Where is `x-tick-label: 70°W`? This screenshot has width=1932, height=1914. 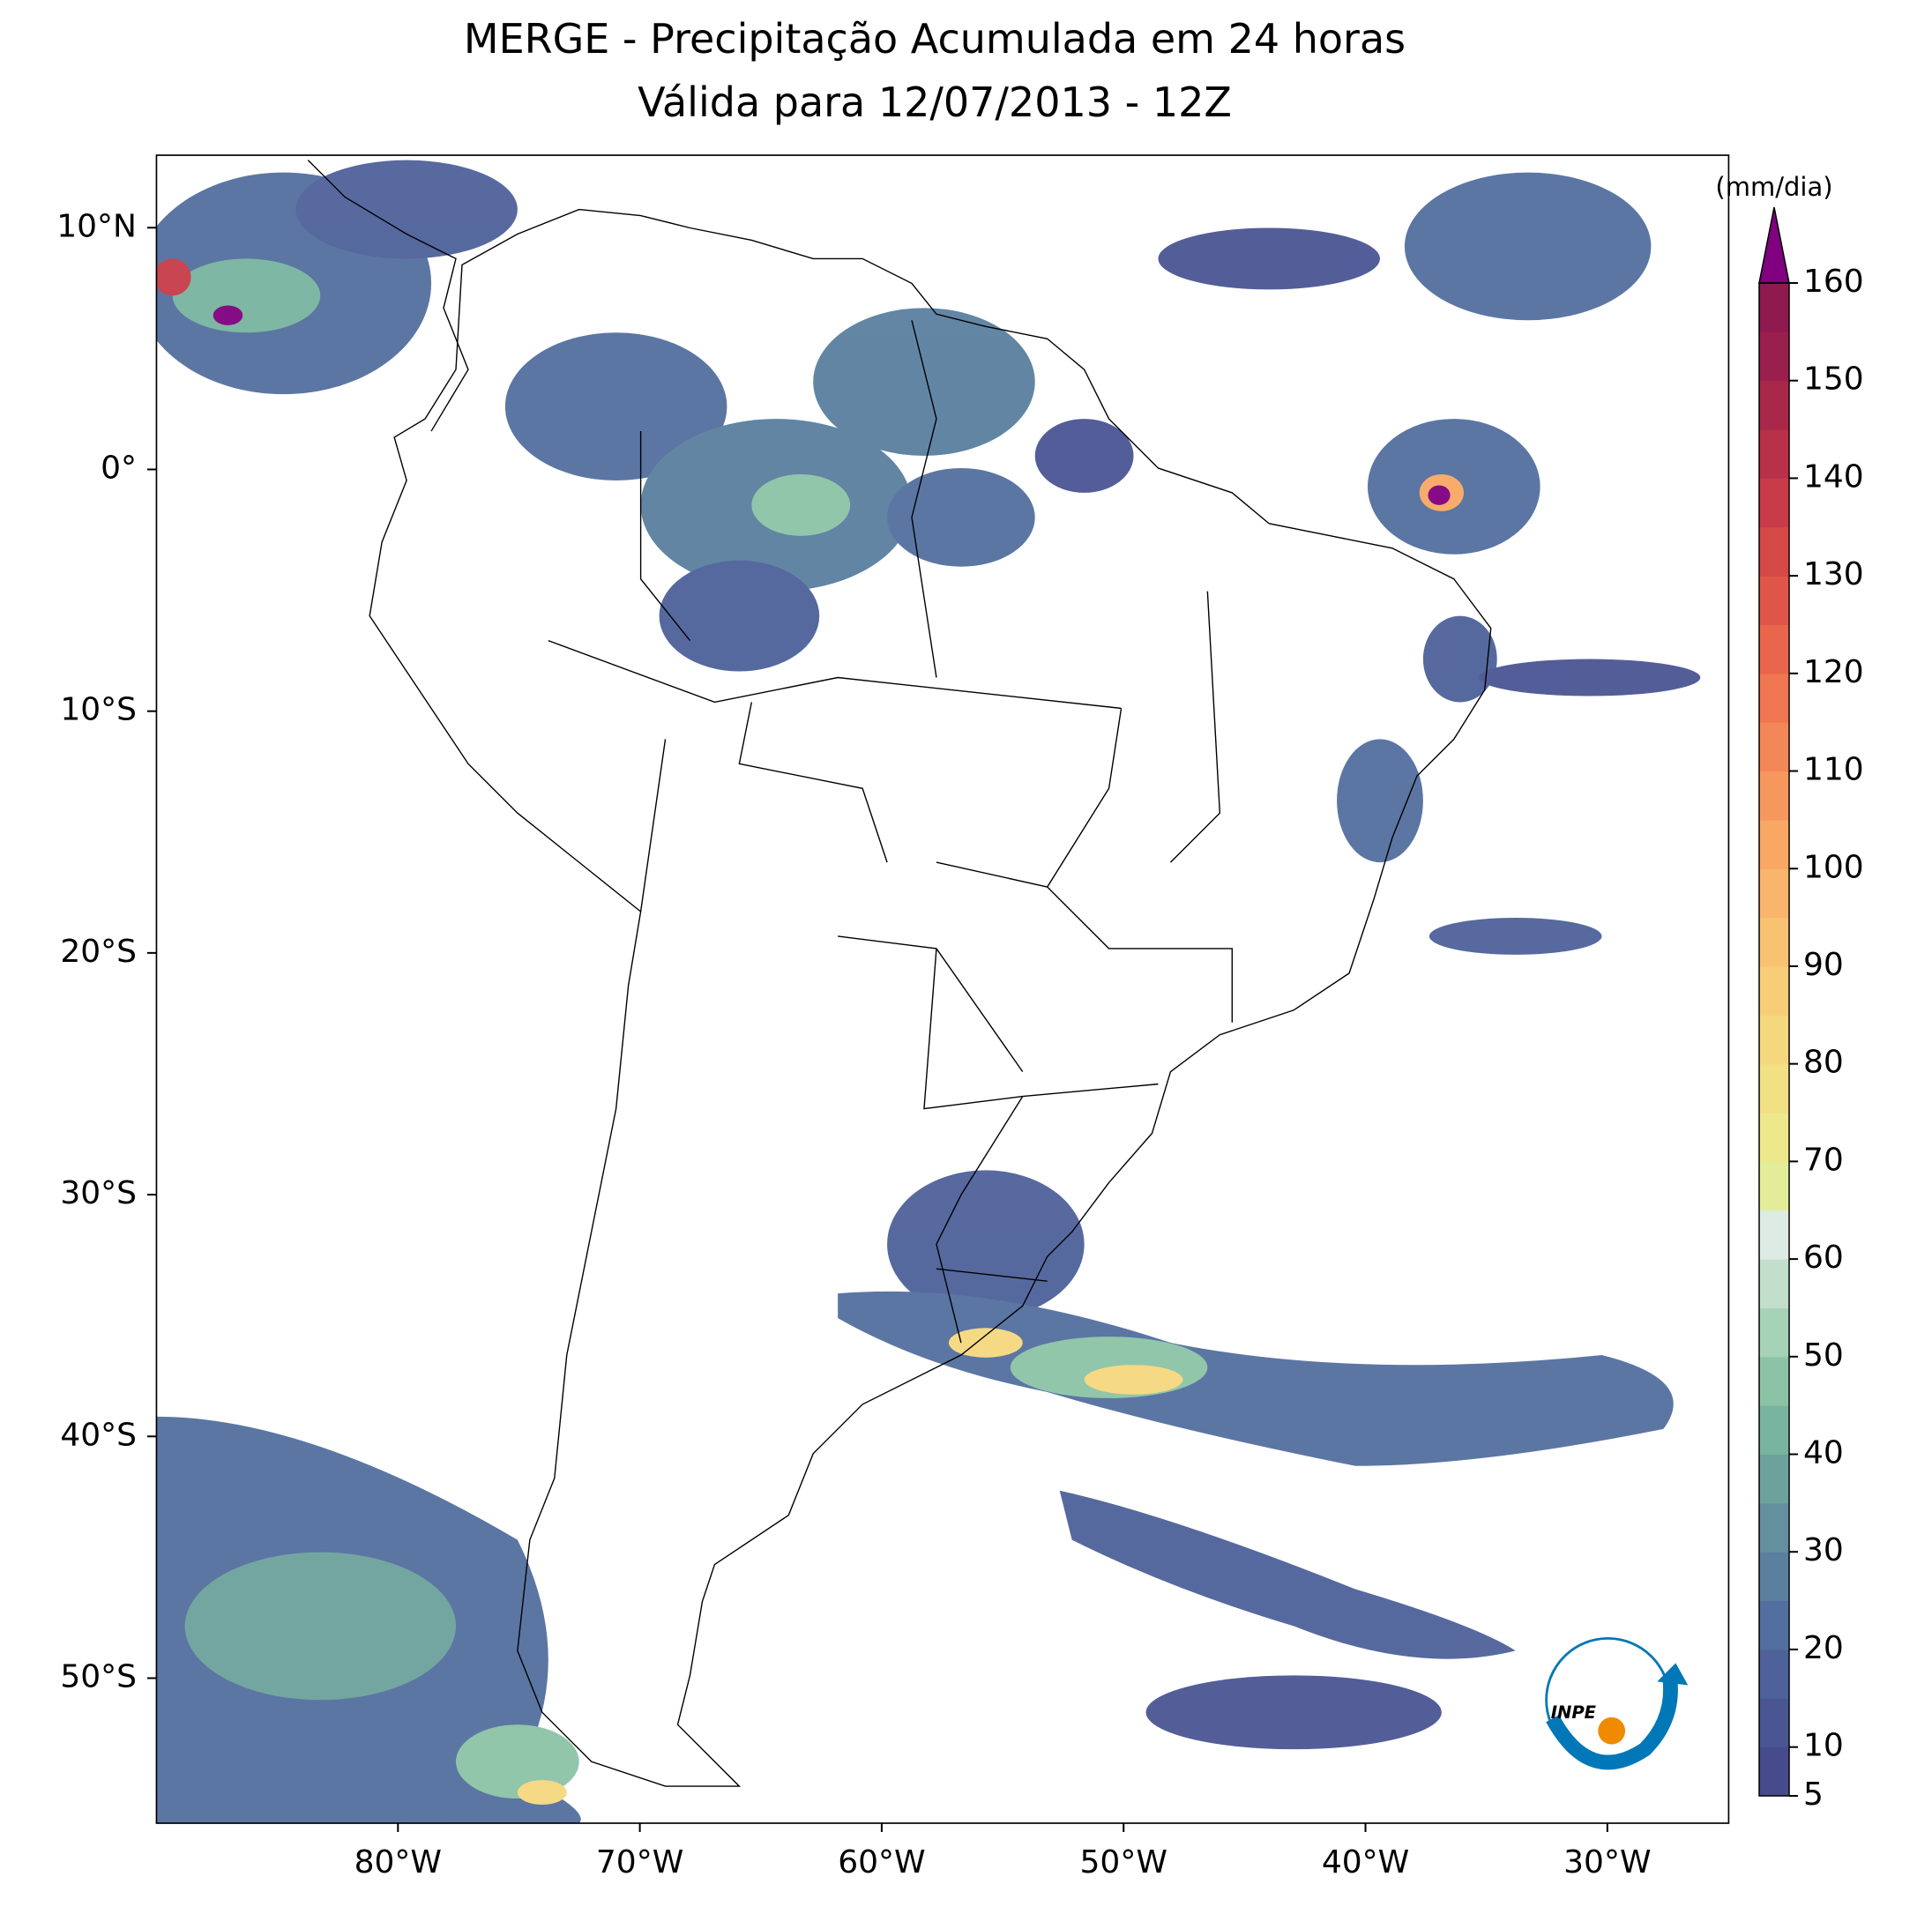
x-tick-label: 70°W is located at coordinates (639, 1862).